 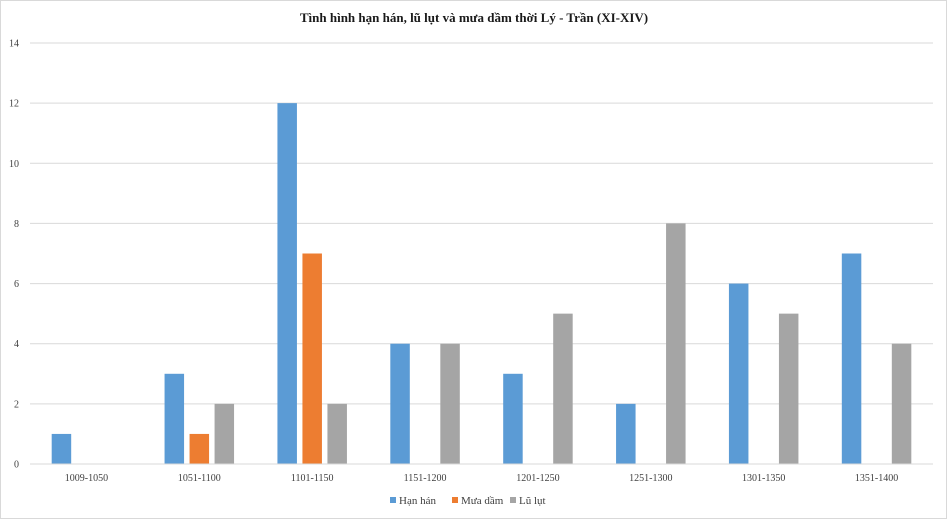 What do you see at coordinates (16, 344) in the screenshot?
I see `y-tick-label: 4` at bounding box center [16, 344].